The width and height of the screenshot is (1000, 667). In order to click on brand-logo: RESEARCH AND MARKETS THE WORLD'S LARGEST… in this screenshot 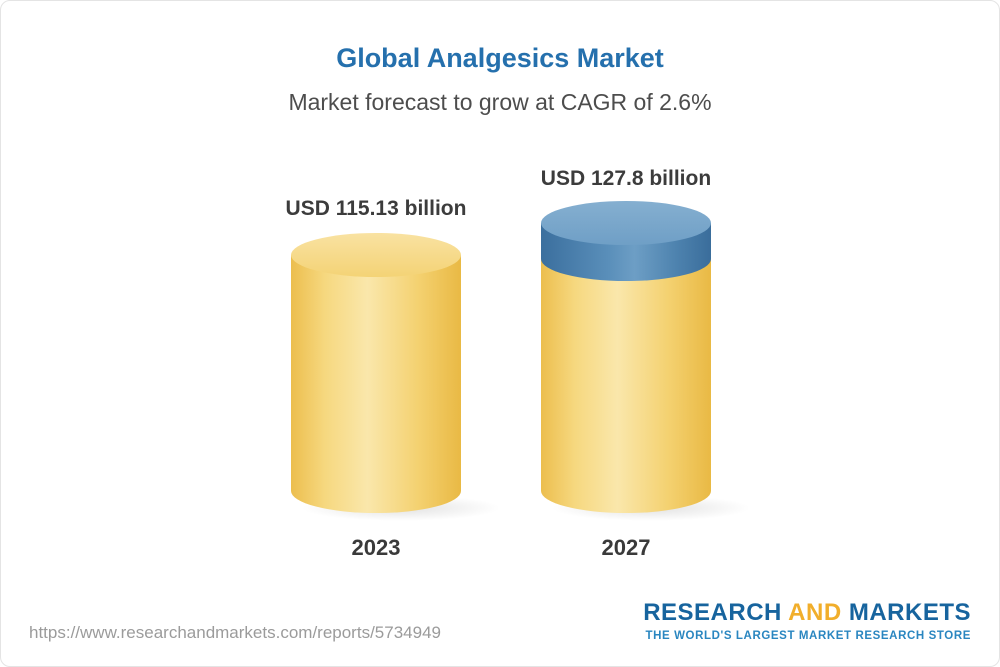, I will do `click(807, 620)`.